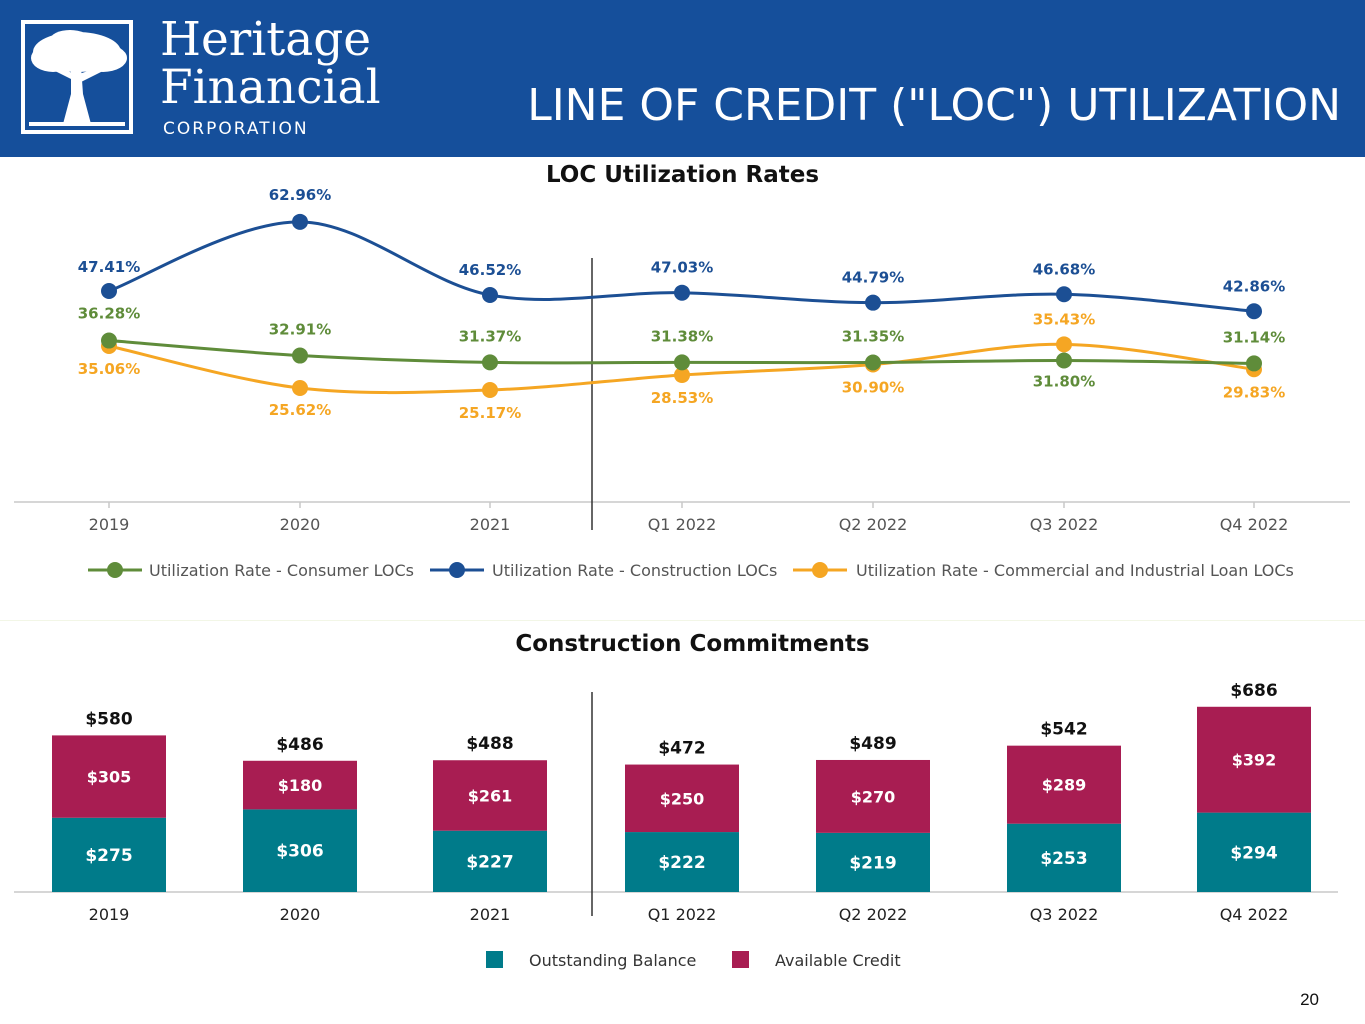  Describe the element at coordinates (300, 195) in the screenshot. I see `data-label-construction: 62.96%` at that location.